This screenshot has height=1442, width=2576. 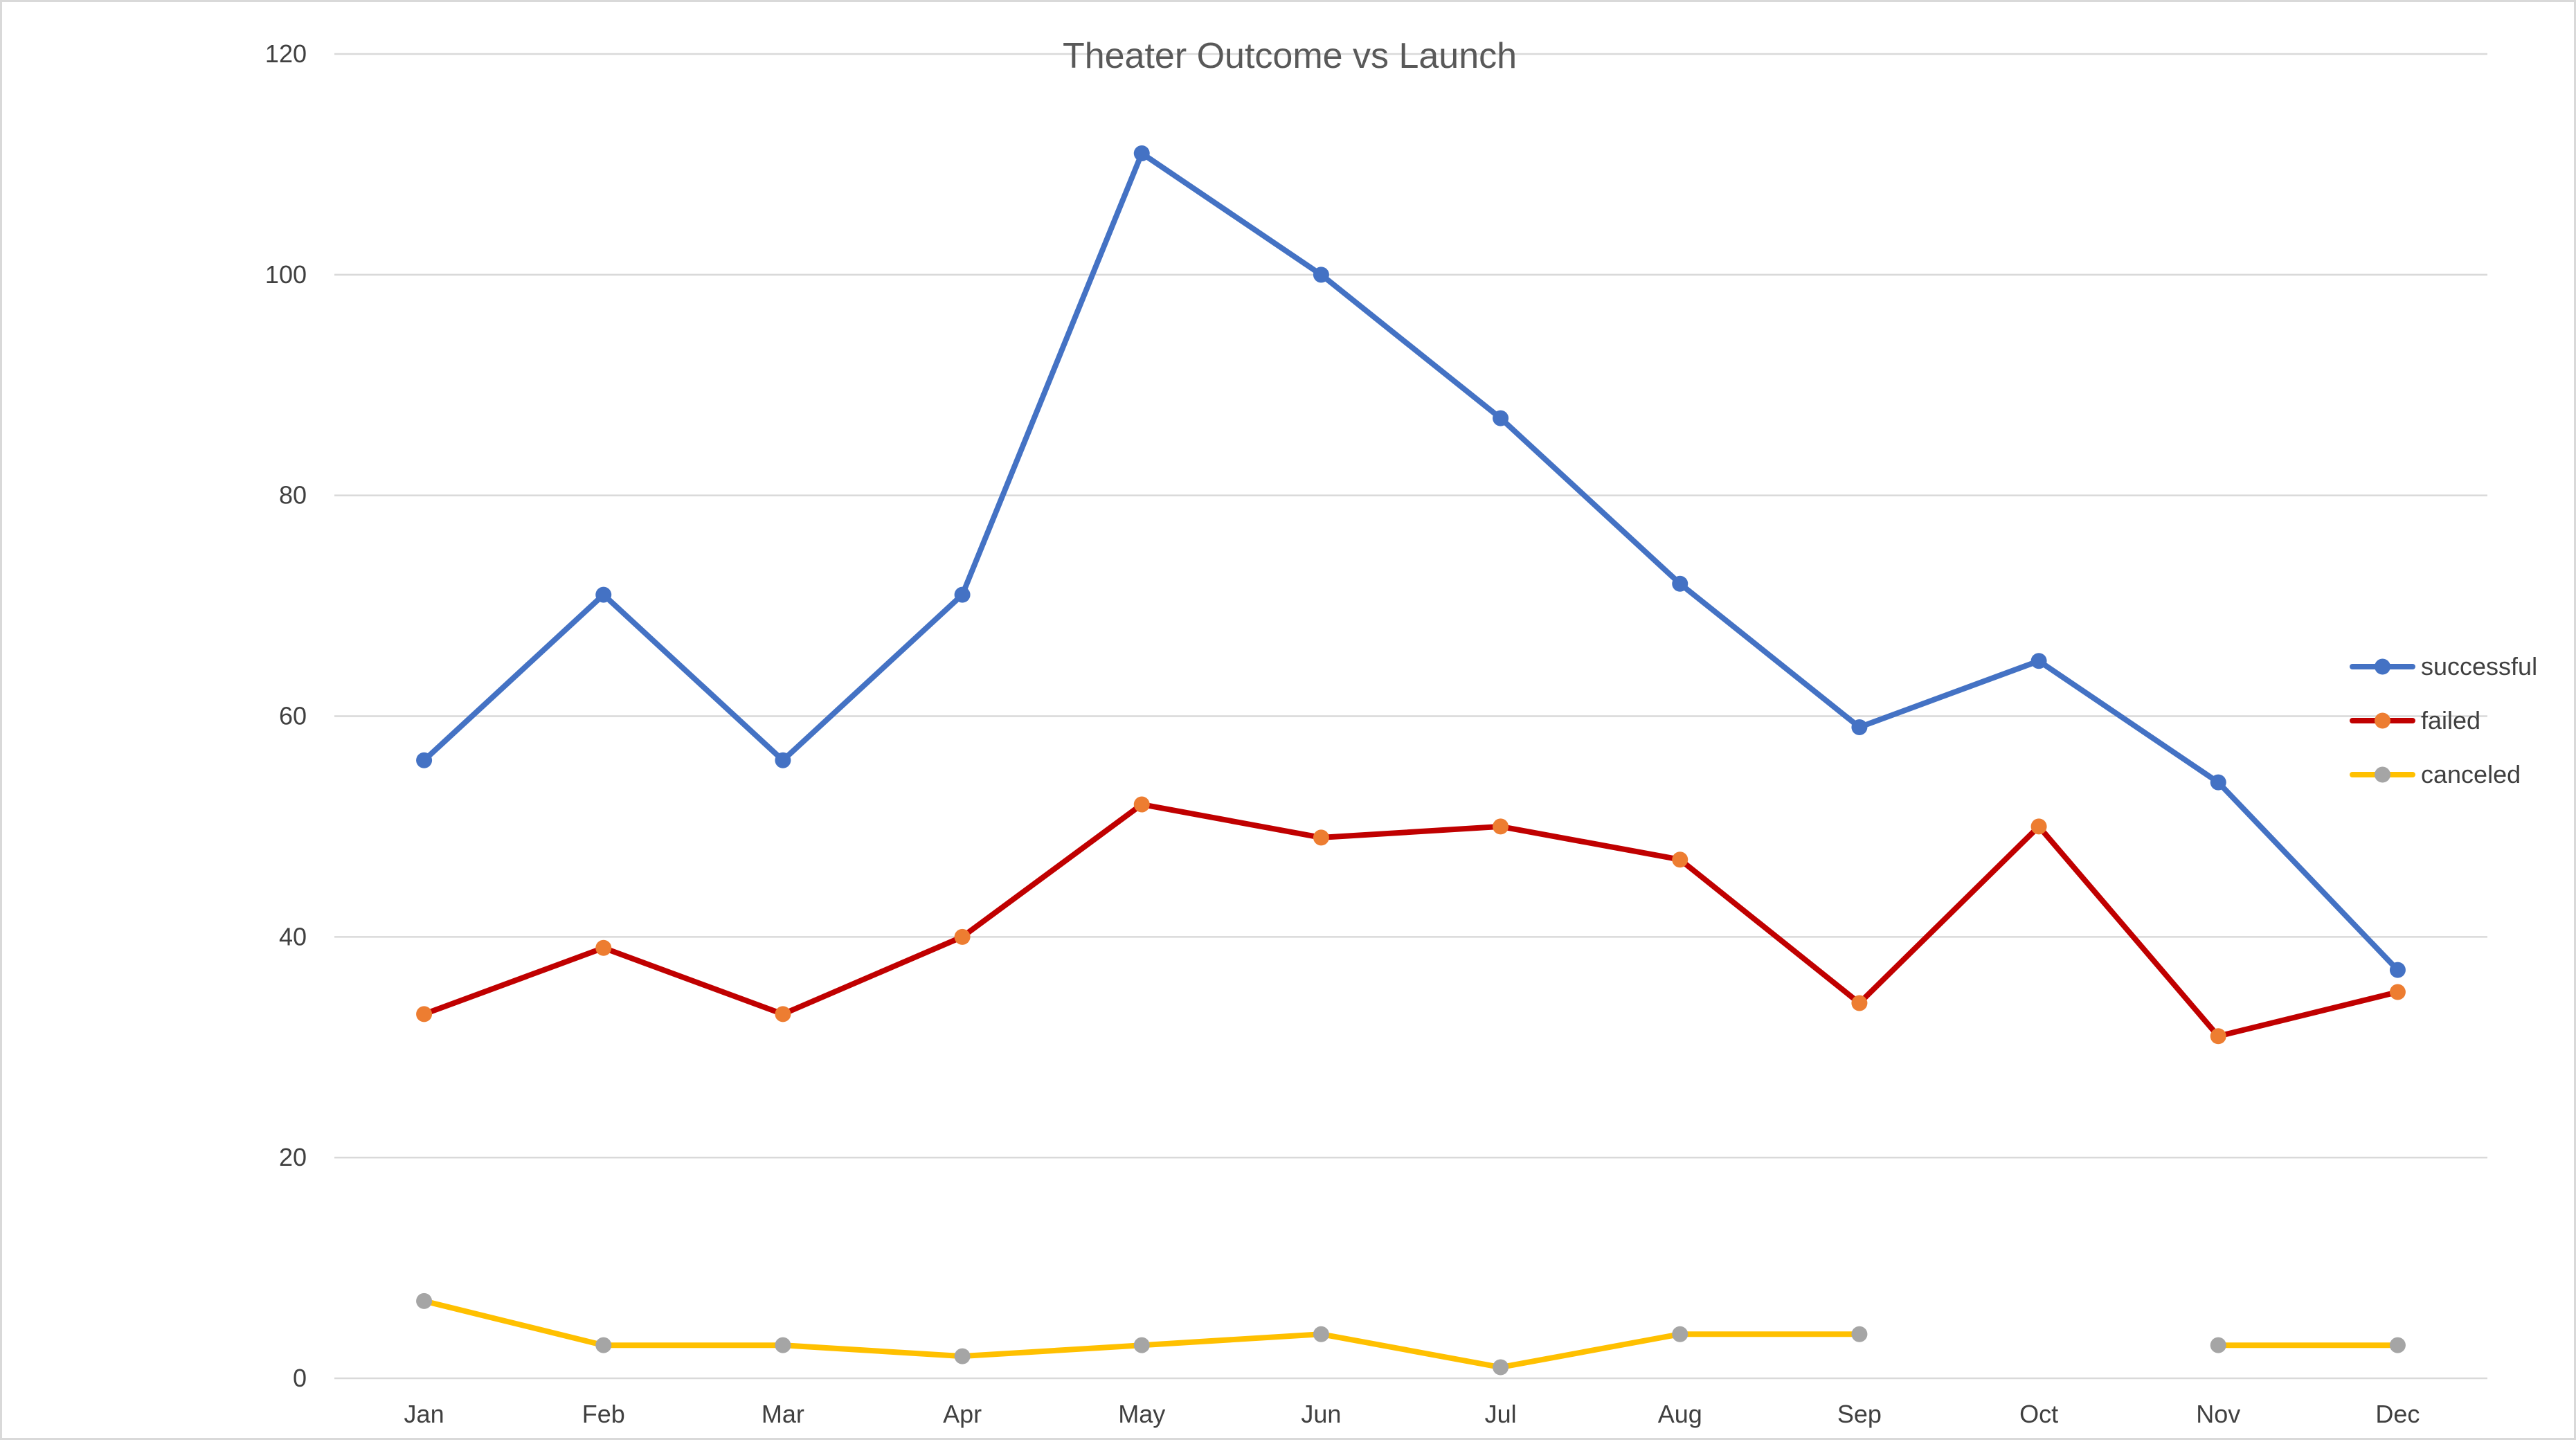 What do you see at coordinates (2450, 720) in the screenshot?
I see `legend-label: failed` at bounding box center [2450, 720].